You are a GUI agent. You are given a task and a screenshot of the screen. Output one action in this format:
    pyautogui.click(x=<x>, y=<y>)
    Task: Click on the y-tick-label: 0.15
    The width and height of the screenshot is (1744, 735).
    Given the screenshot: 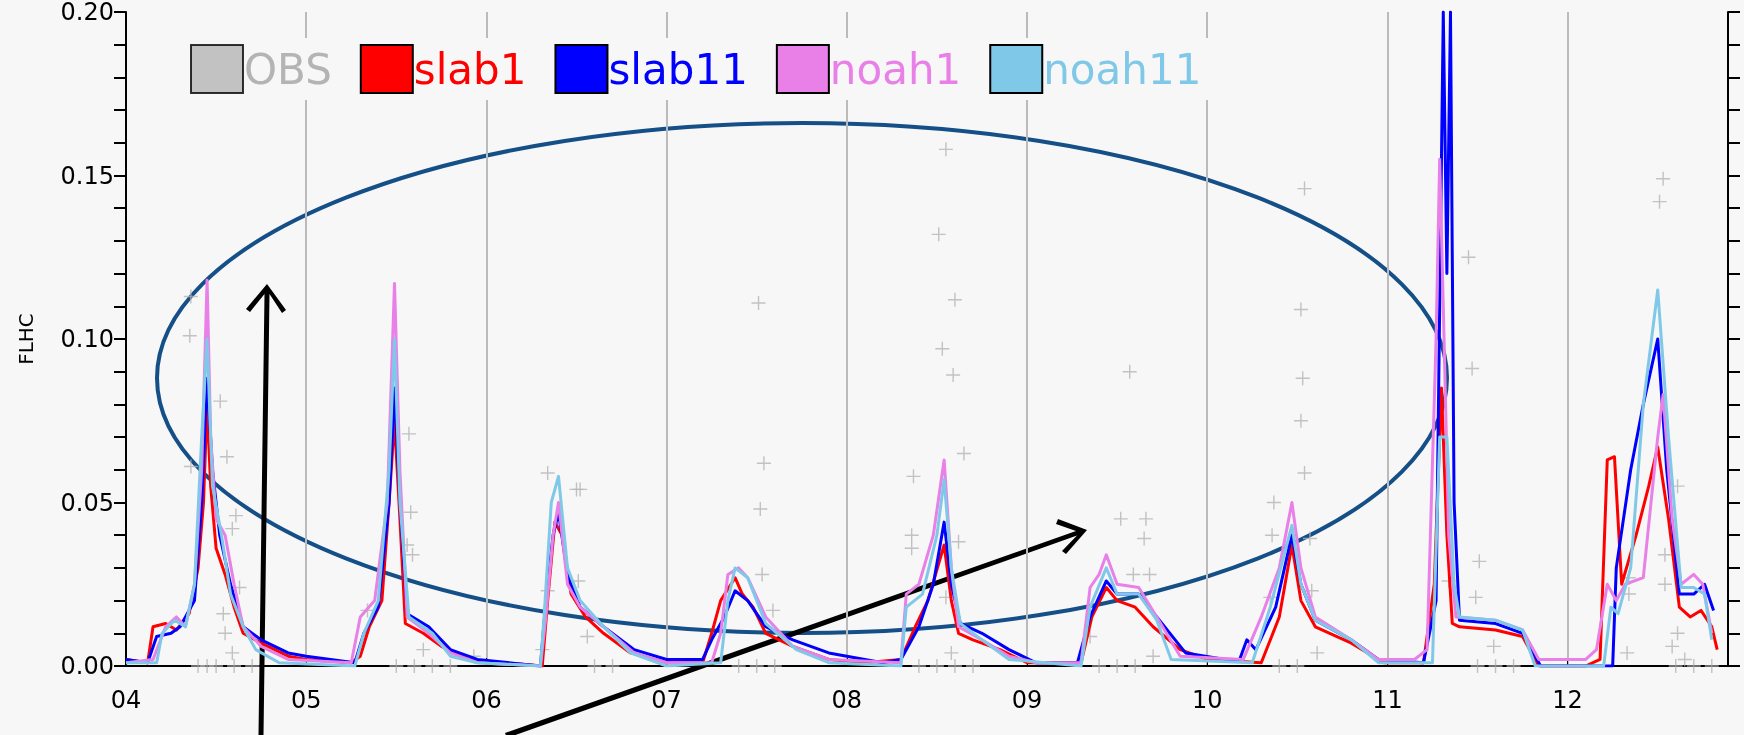 What is the action you would take?
    pyautogui.click(x=87, y=175)
    